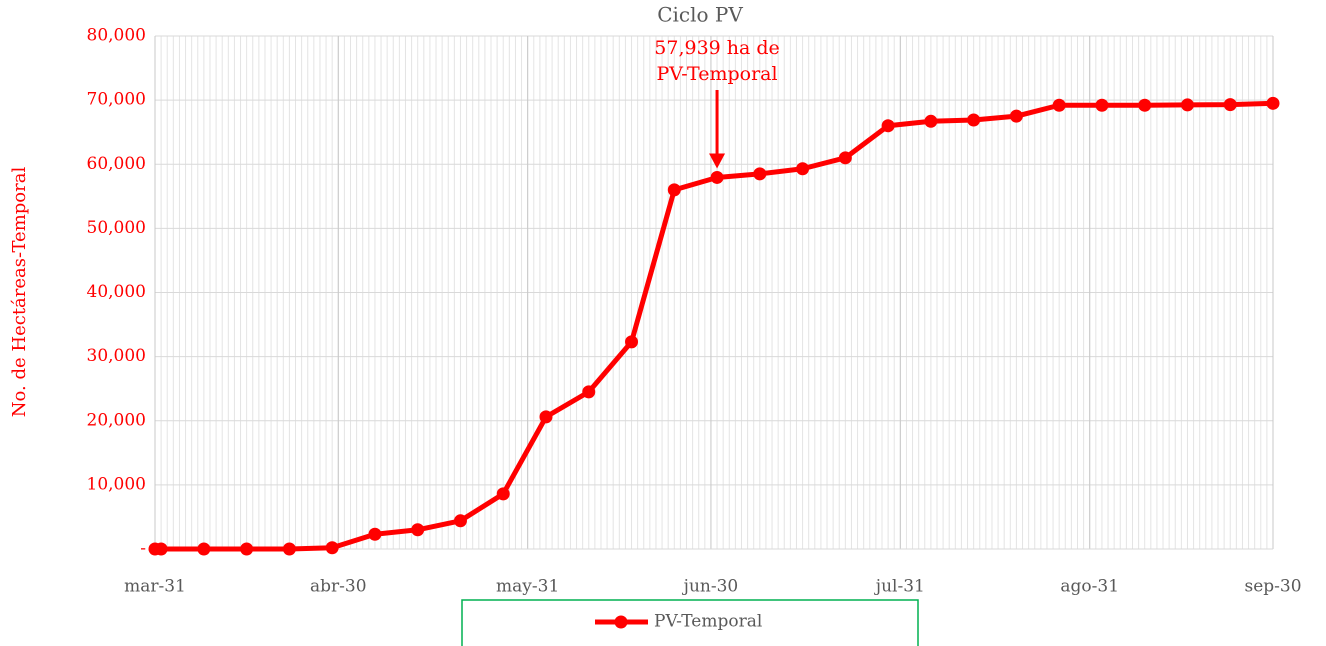 The image size is (1326, 646). What do you see at coordinates (1089, 587) in the screenshot?
I see `x-tick-label: ago-31` at bounding box center [1089, 587].